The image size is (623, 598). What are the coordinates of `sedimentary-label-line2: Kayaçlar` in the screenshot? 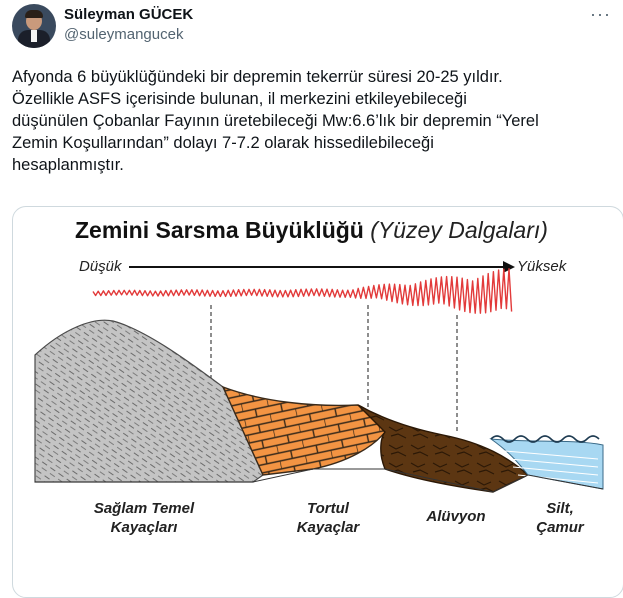 It's located at (328, 527).